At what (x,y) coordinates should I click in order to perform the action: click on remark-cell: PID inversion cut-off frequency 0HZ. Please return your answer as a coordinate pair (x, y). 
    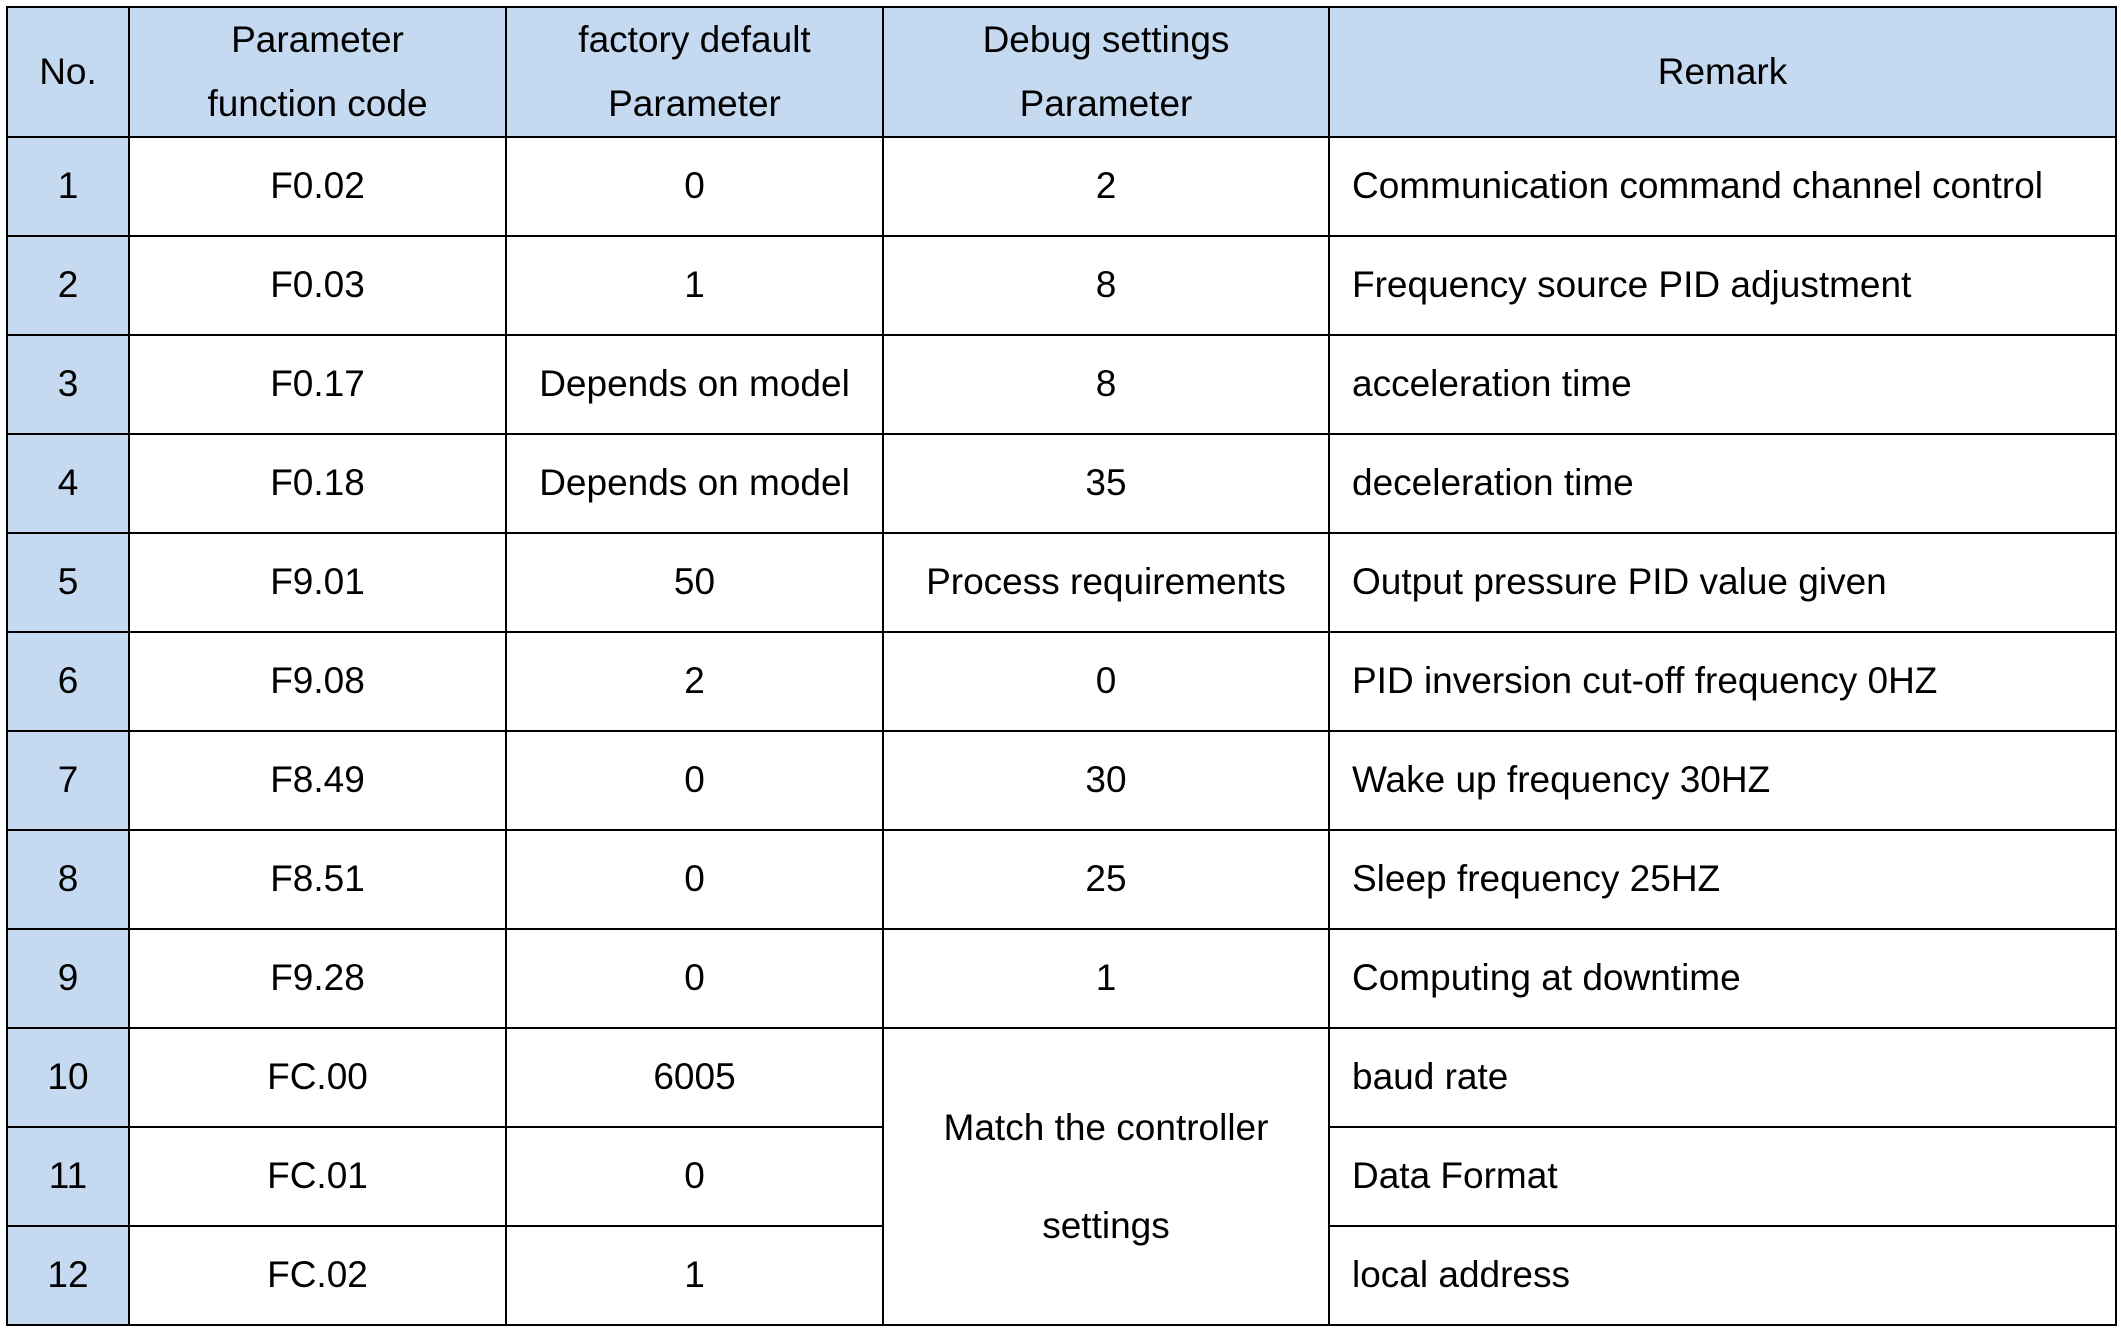
    Looking at the image, I should click on (1722, 681).